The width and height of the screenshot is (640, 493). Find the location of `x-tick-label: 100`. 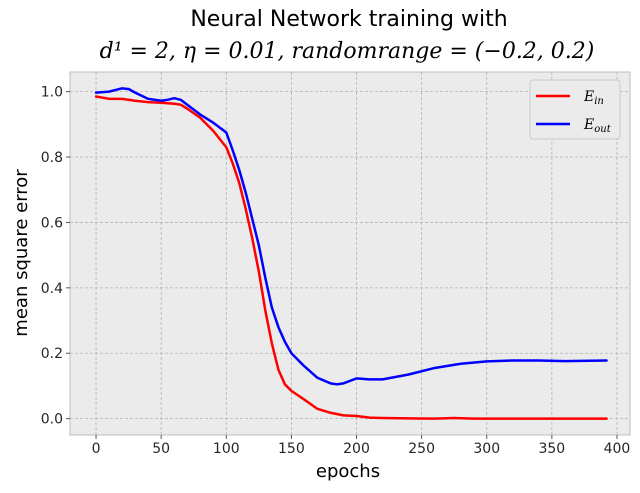

x-tick-label: 100 is located at coordinates (226, 449).